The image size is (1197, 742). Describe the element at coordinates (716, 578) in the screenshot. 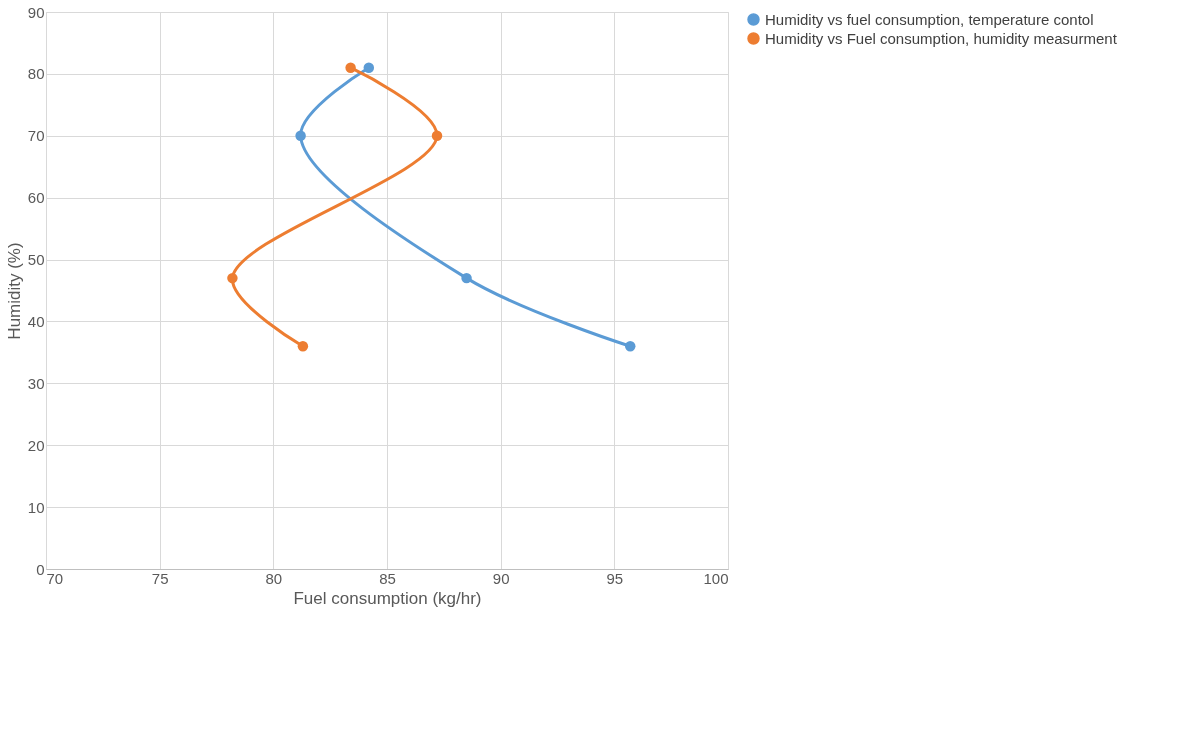

I see `x-tick-label: 100` at that location.